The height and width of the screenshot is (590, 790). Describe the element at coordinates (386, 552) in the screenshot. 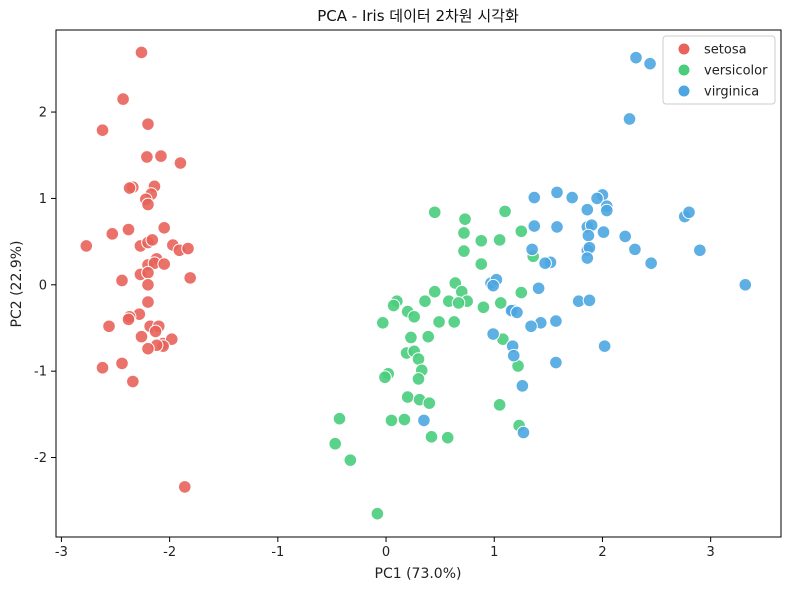

I see `x-tick-label: 0` at that location.